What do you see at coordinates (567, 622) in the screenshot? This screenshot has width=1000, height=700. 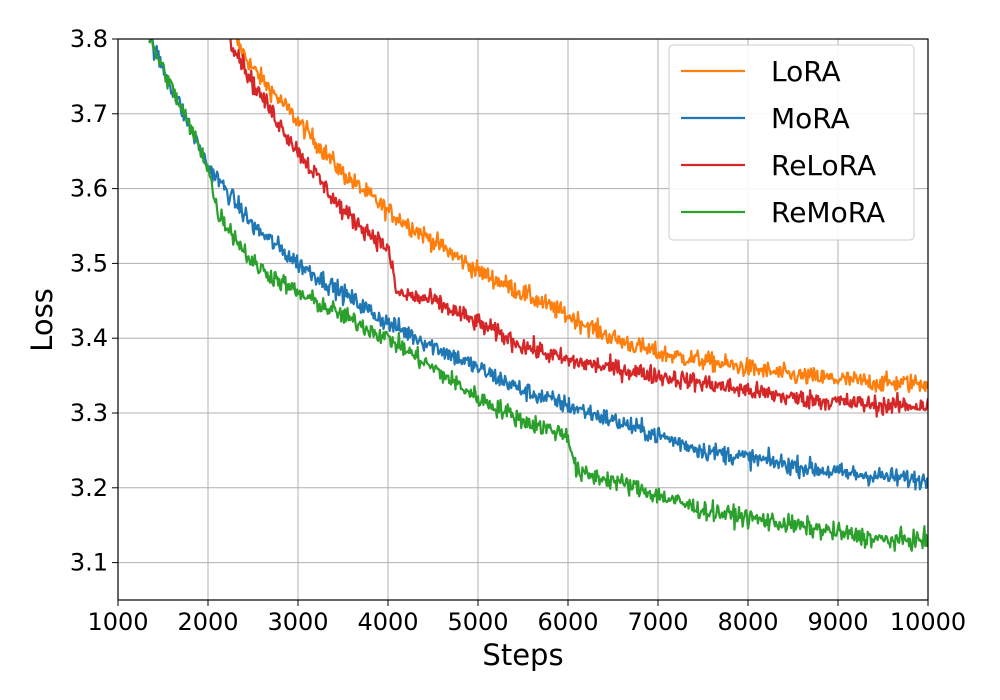 I see `x-tick-label: 6000` at bounding box center [567, 622].